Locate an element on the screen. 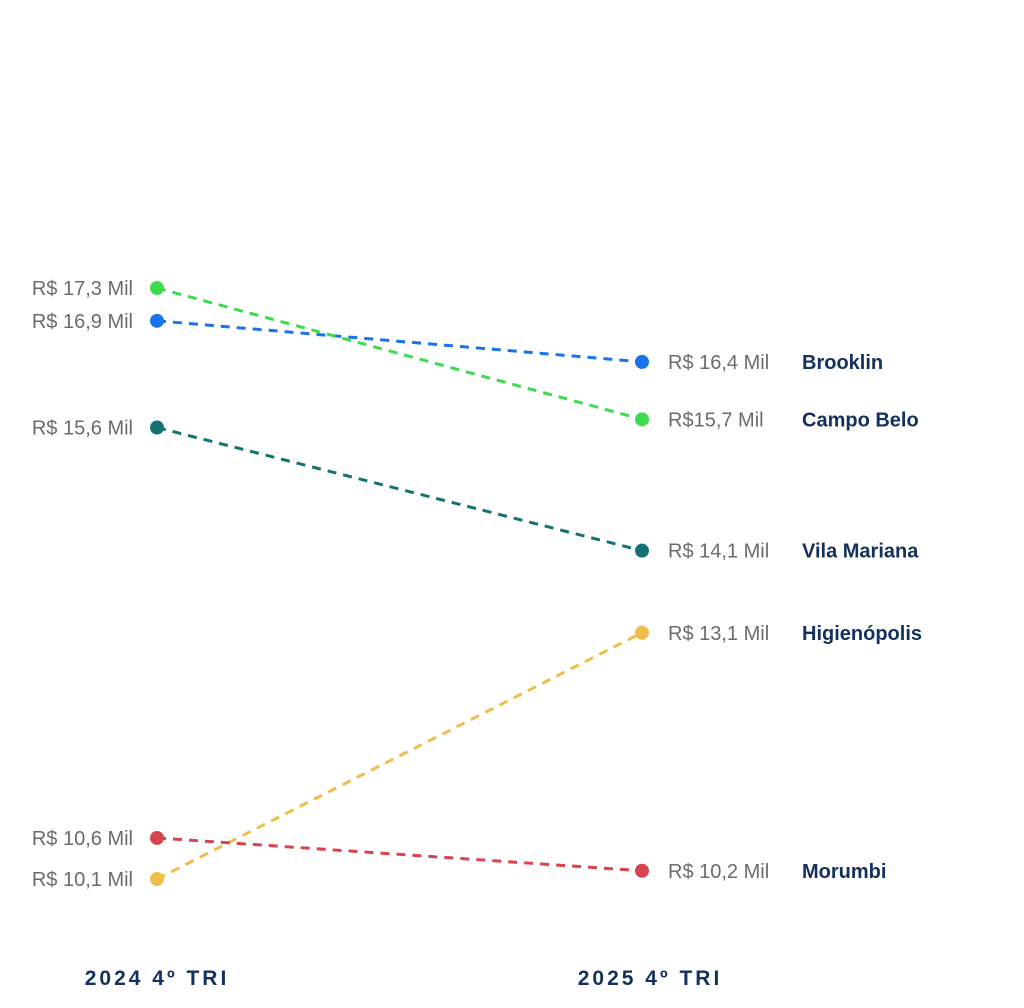 The width and height of the screenshot is (1024, 1008). series-line-brooklin is located at coordinates (399, 341).